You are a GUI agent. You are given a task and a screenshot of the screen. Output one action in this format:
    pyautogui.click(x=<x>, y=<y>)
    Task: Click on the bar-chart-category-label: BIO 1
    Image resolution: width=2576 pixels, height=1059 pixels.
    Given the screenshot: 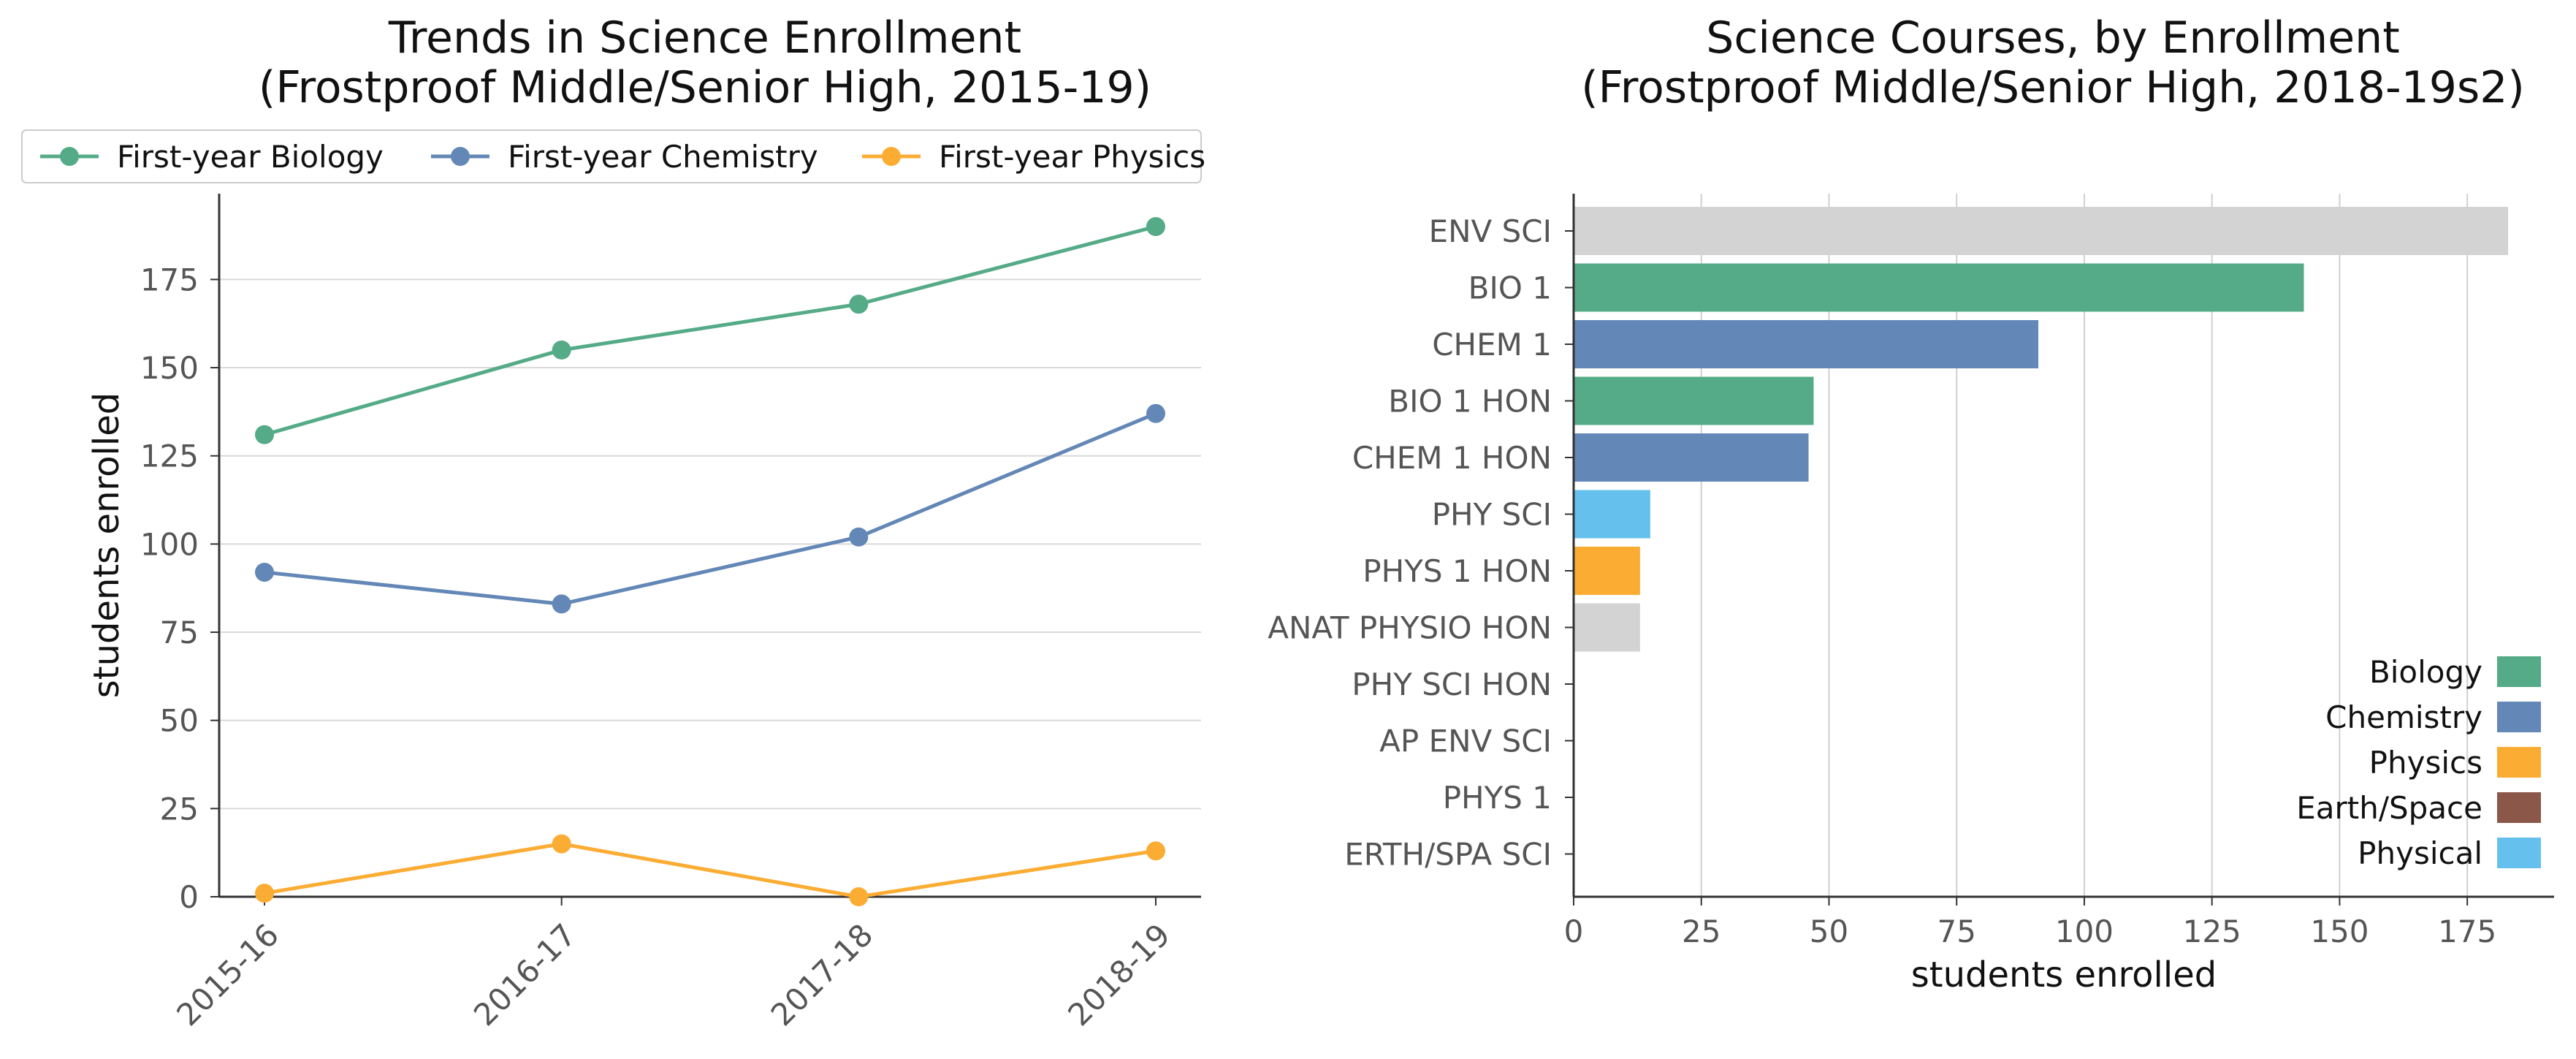 What is the action you would take?
    pyautogui.click(x=1510, y=288)
    